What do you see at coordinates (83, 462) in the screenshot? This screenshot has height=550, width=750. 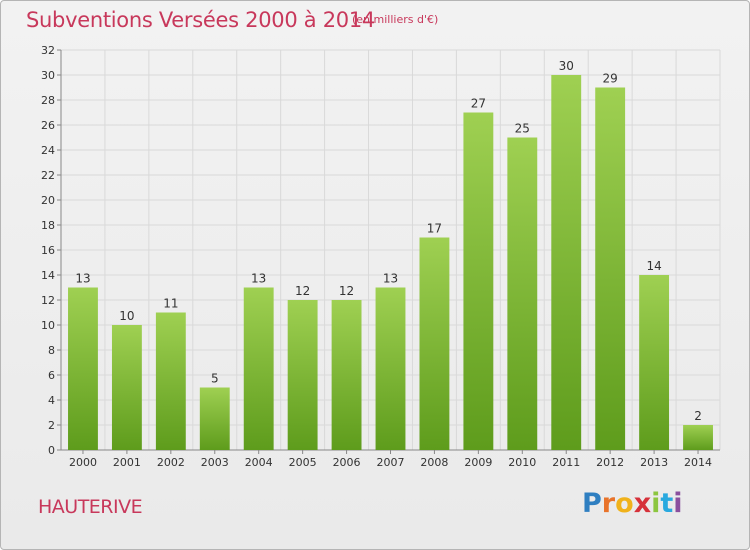 I see `x-tick-label-2000: 2000` at bounding box center [83, 462].